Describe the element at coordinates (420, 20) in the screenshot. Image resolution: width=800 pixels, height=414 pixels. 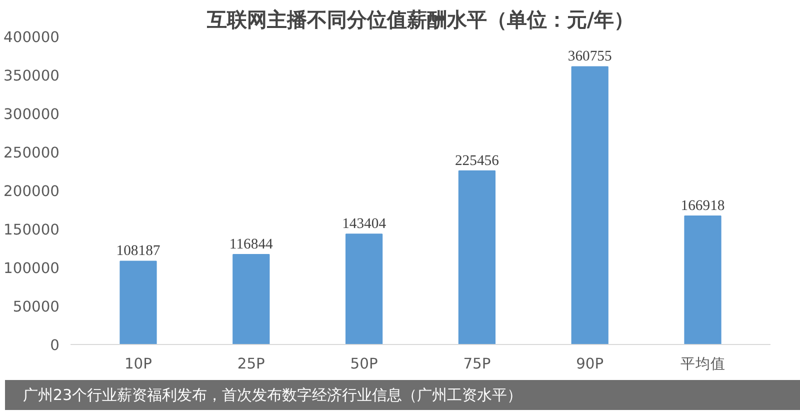
I see `chart-title: 互联网主播不同分位值薪酬水平（单位：元/年）` at that location.